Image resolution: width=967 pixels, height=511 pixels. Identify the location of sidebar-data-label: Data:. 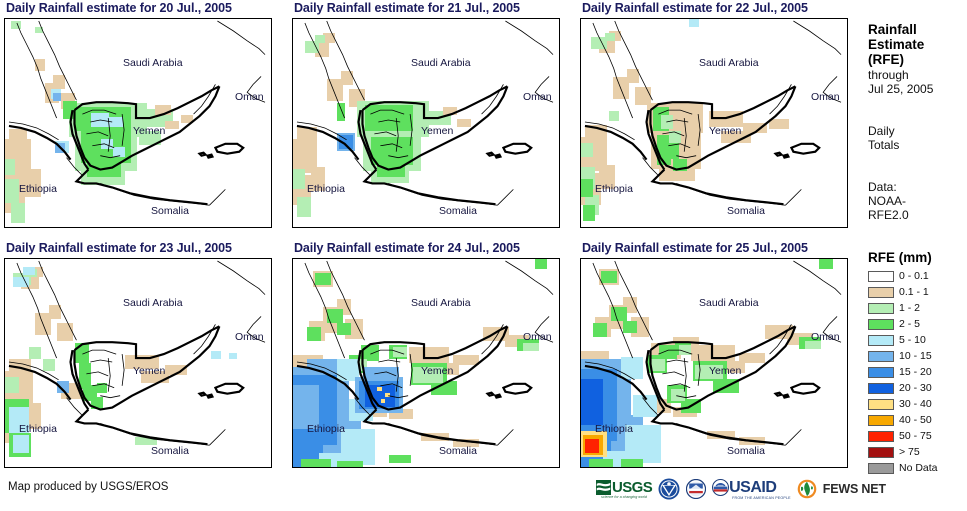
(882, 187).